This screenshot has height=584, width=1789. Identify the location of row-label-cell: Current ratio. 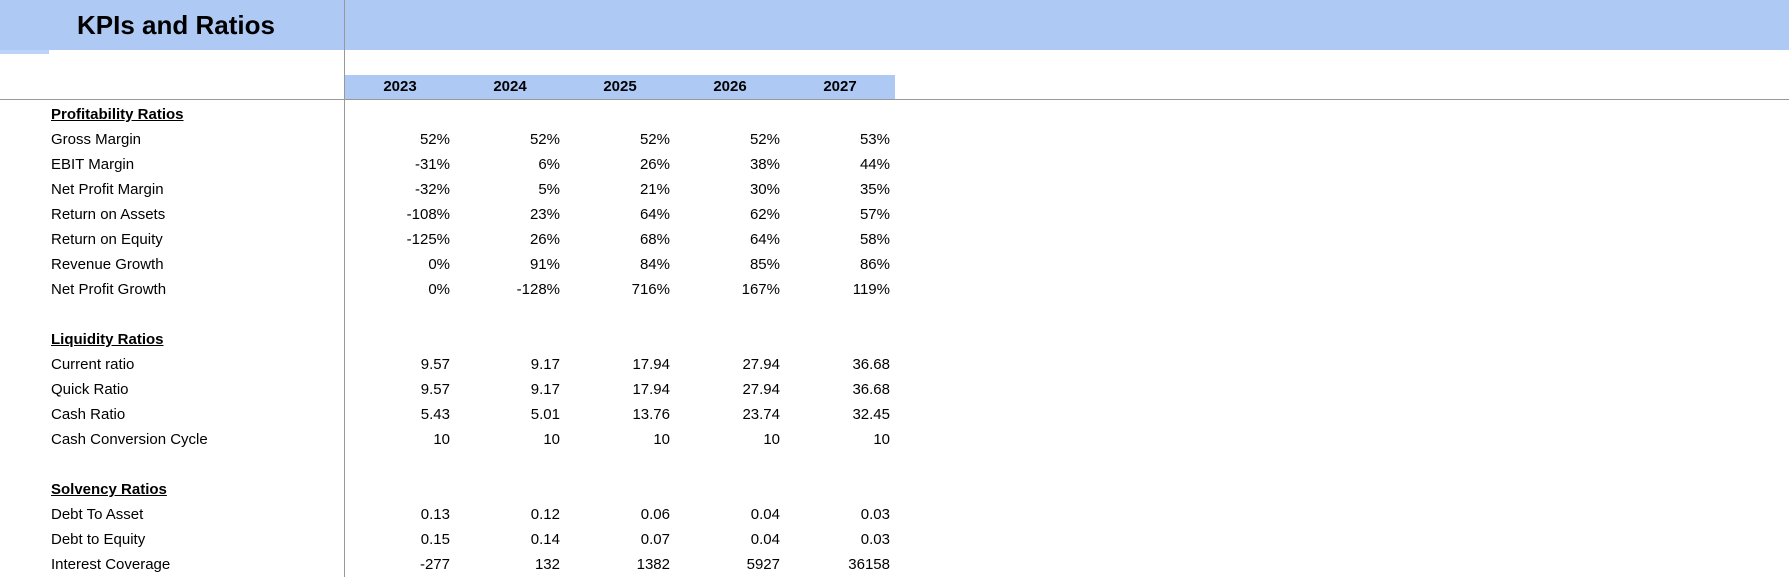
(93, 364).